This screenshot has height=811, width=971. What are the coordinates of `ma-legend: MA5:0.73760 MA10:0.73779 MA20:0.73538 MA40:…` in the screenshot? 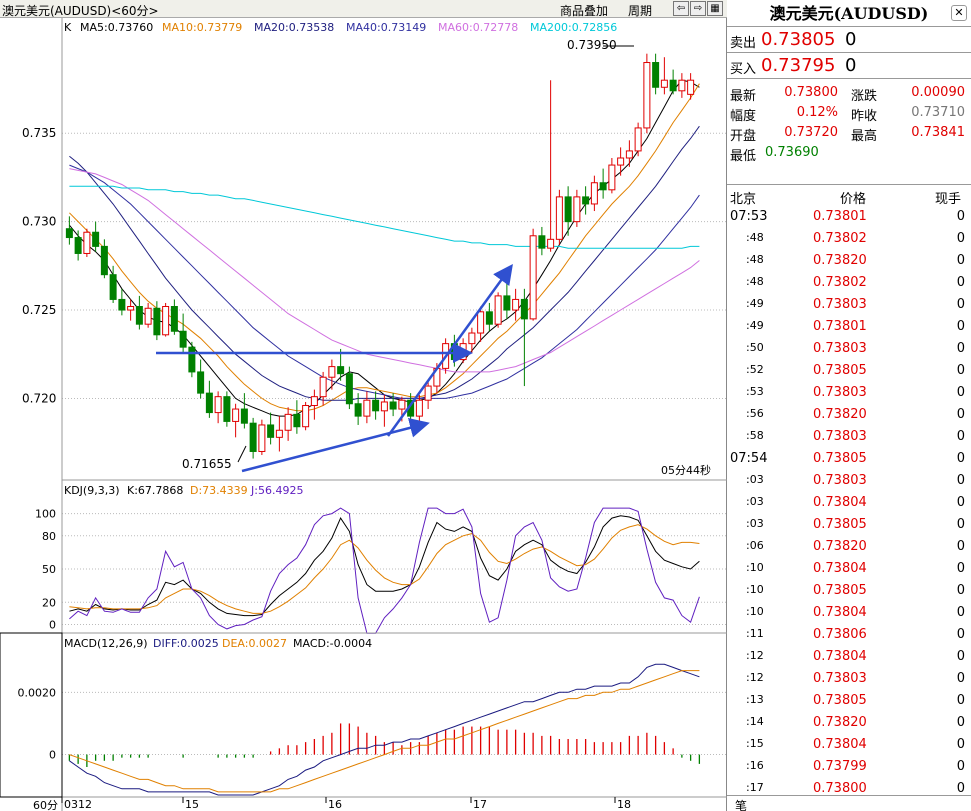 It's located at (348, 27).